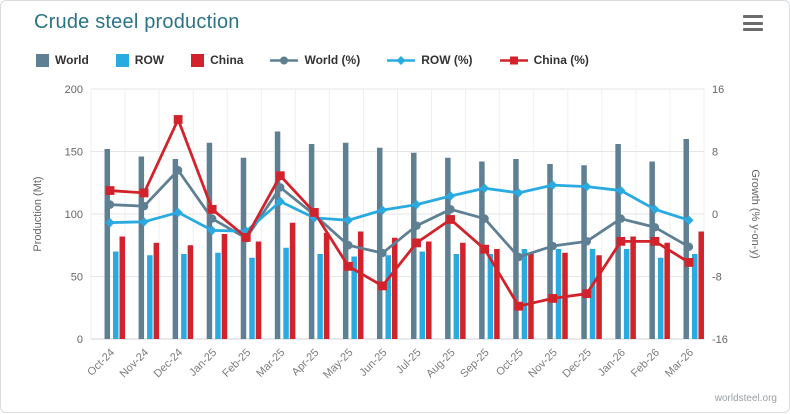 The height and width of the screenshot is (414, 790). What do you see at coordinates (38, 213) in the screenshot?
I see `left-axis-title: Production (Mt)` at bounding box center [38, 213].